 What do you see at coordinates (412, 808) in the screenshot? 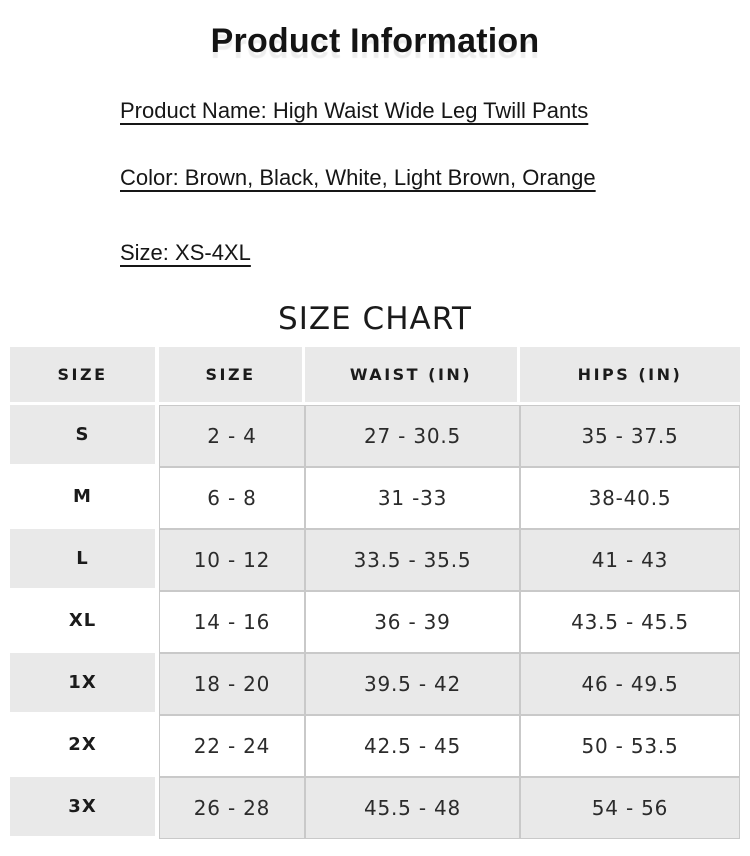
I see `waist-cell: 45.5 - 48` at bounding box center [412, 808].